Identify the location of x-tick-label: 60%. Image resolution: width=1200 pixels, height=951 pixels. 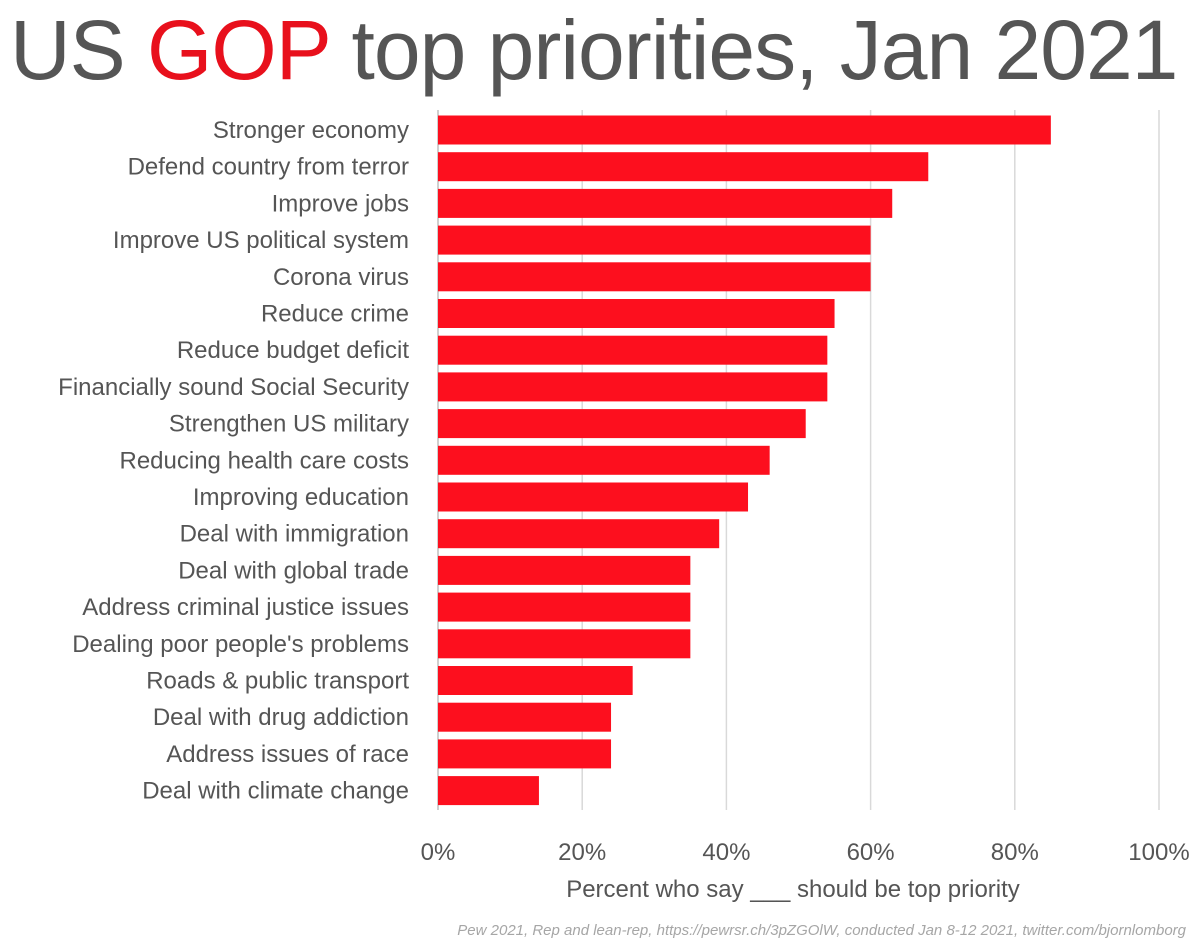
(871, 852).